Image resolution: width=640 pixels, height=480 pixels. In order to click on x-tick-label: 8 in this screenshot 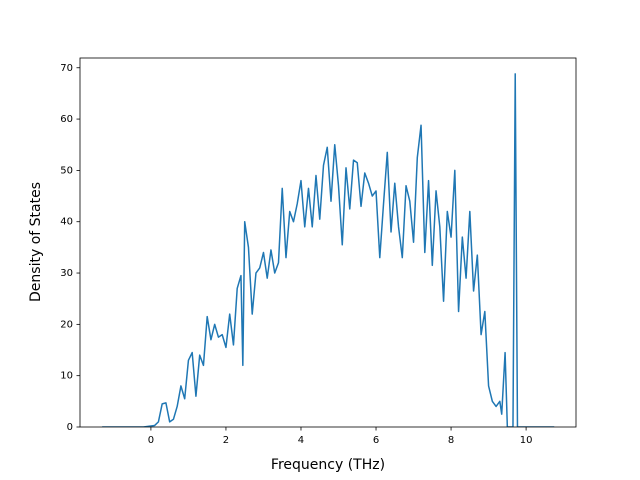, I will do `click(451, 440)`.